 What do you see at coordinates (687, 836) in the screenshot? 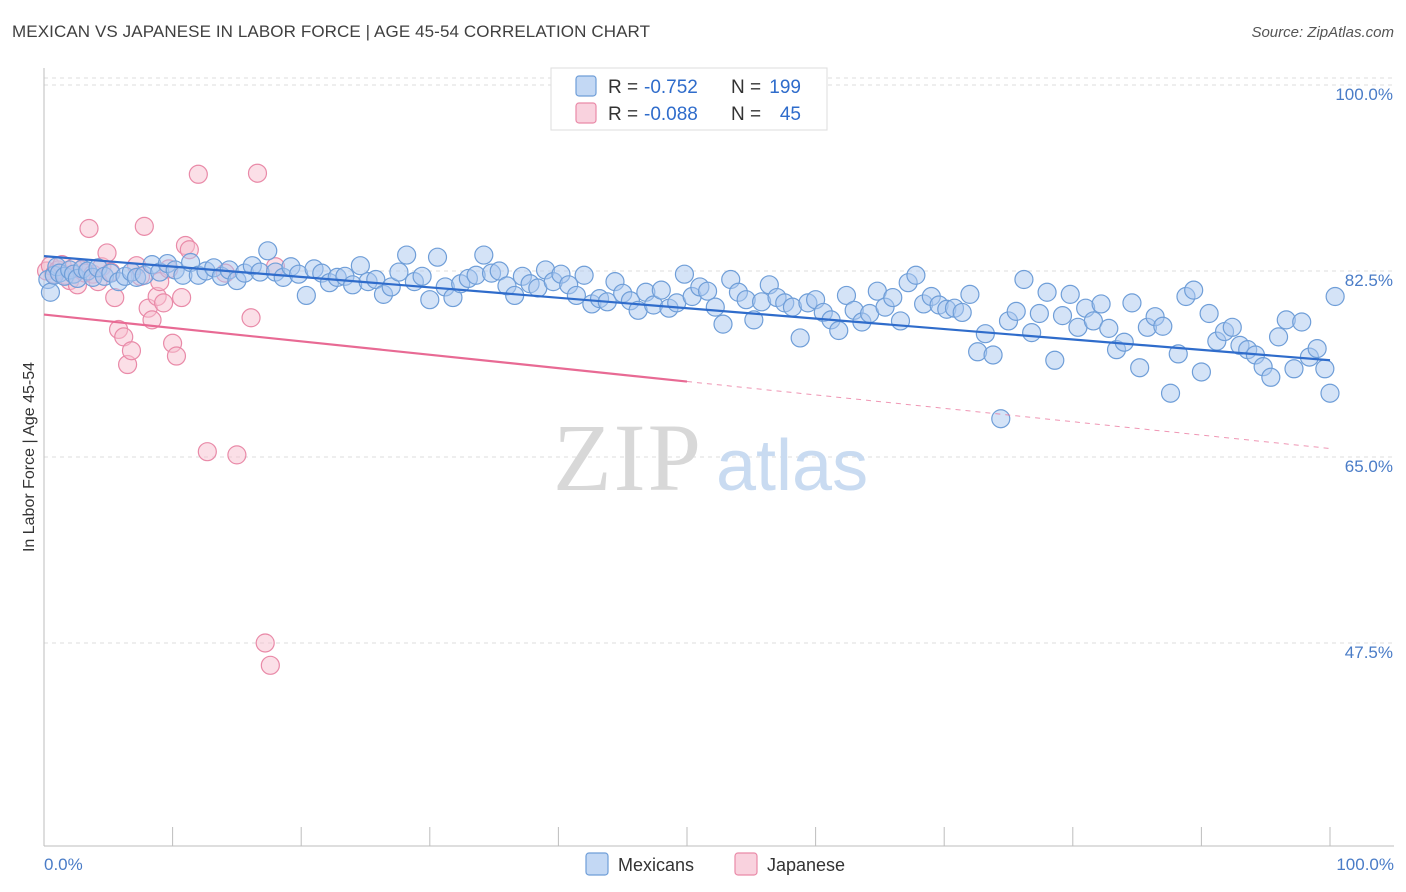
I see `x-ticks` at bounding box center [687, 836].